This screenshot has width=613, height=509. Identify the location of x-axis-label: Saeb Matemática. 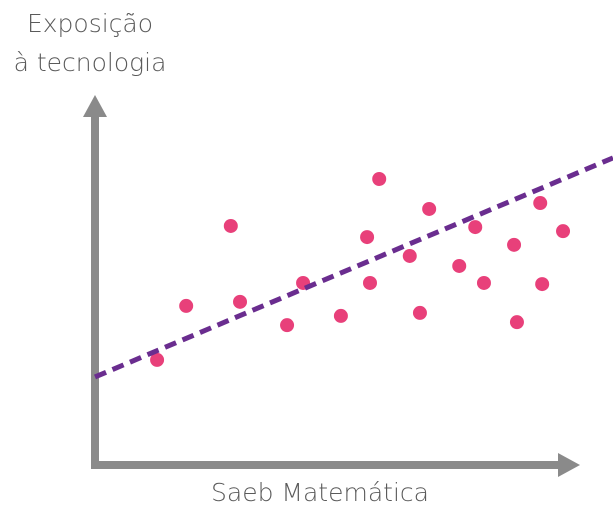
(320, 492).